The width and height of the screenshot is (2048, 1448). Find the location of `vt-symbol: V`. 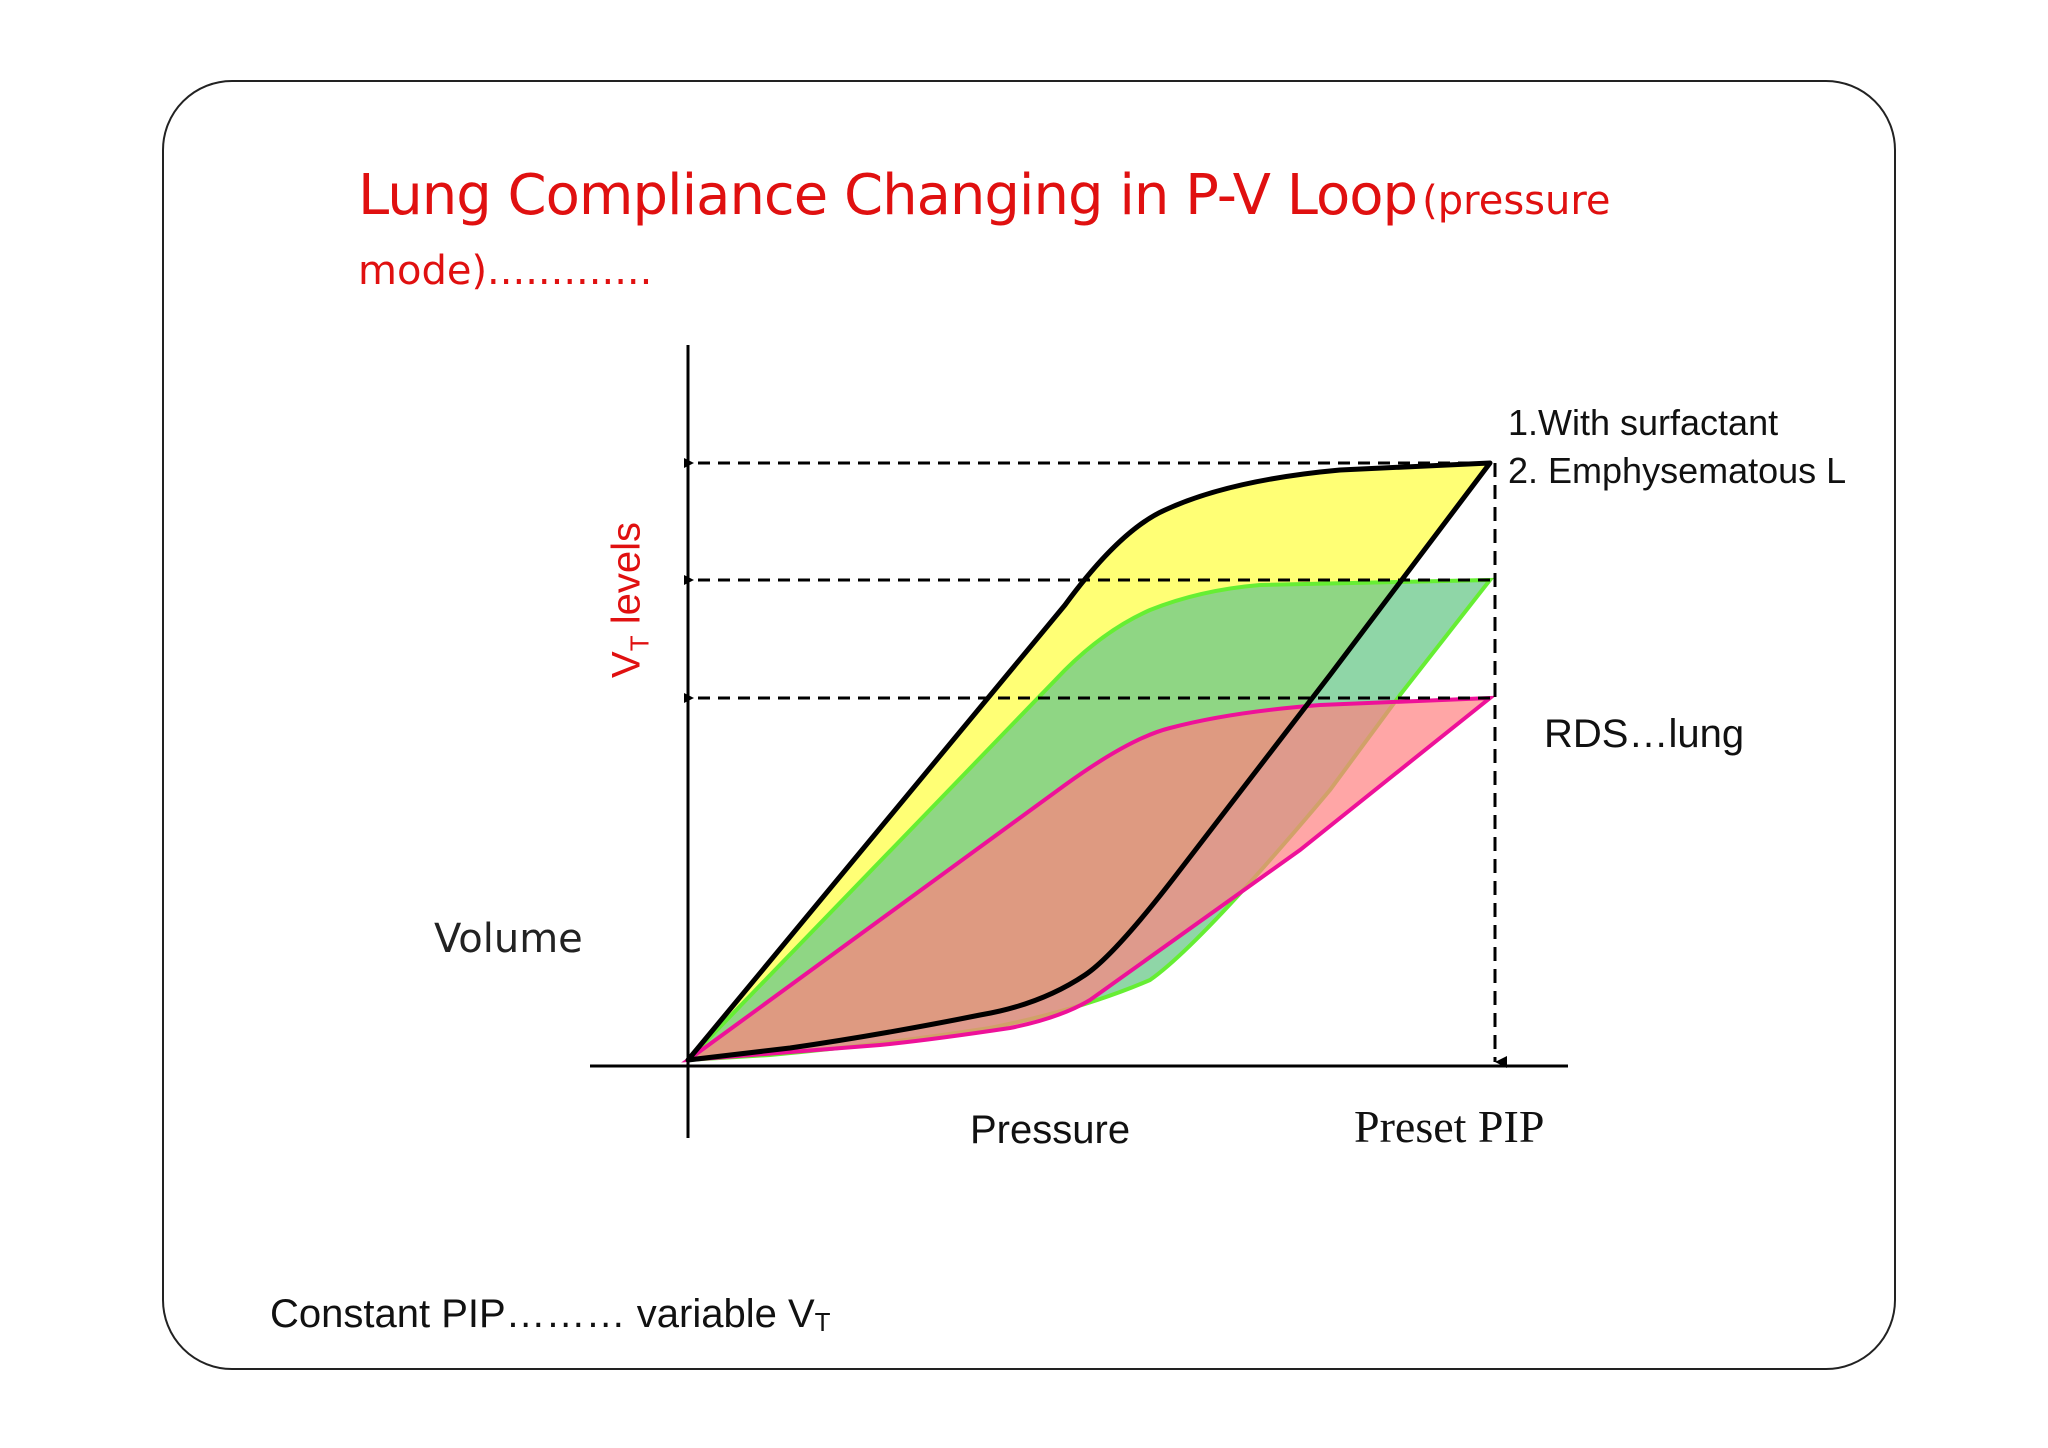

vt-symbol: V is located at coordinates (626, 664).